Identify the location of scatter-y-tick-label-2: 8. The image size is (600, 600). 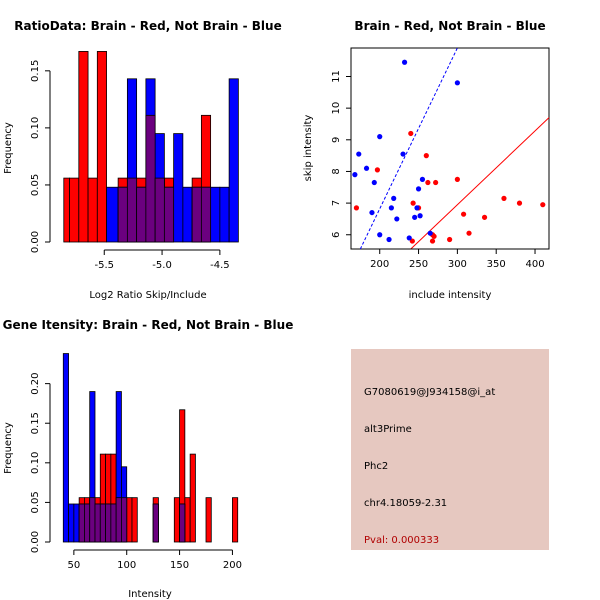
(336, 171).